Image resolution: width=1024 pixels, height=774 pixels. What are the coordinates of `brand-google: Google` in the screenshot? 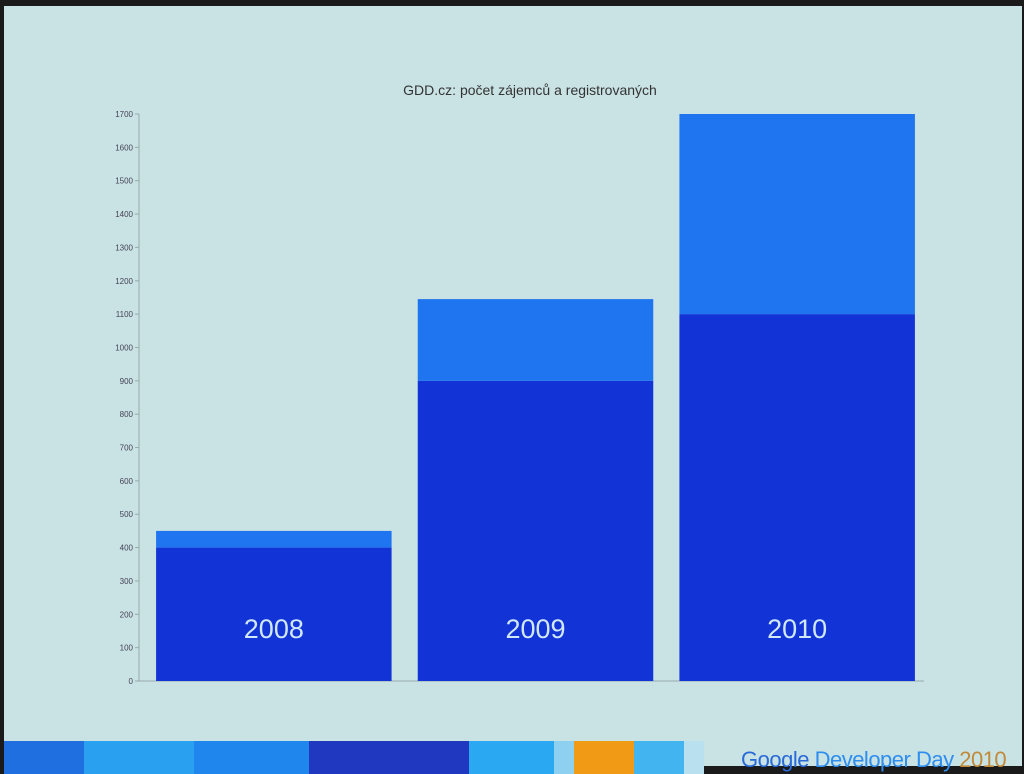 It's located at (775, 759).